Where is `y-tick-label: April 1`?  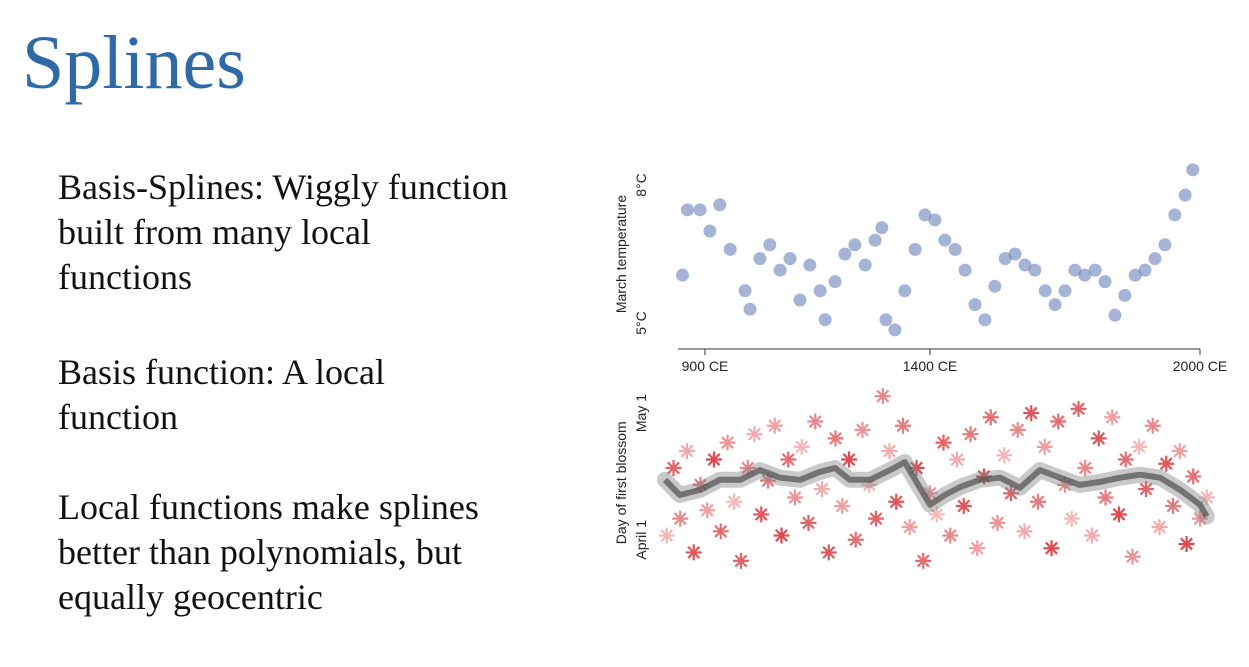 y-tick-label: April 1 is located at coordinates (641, 540).